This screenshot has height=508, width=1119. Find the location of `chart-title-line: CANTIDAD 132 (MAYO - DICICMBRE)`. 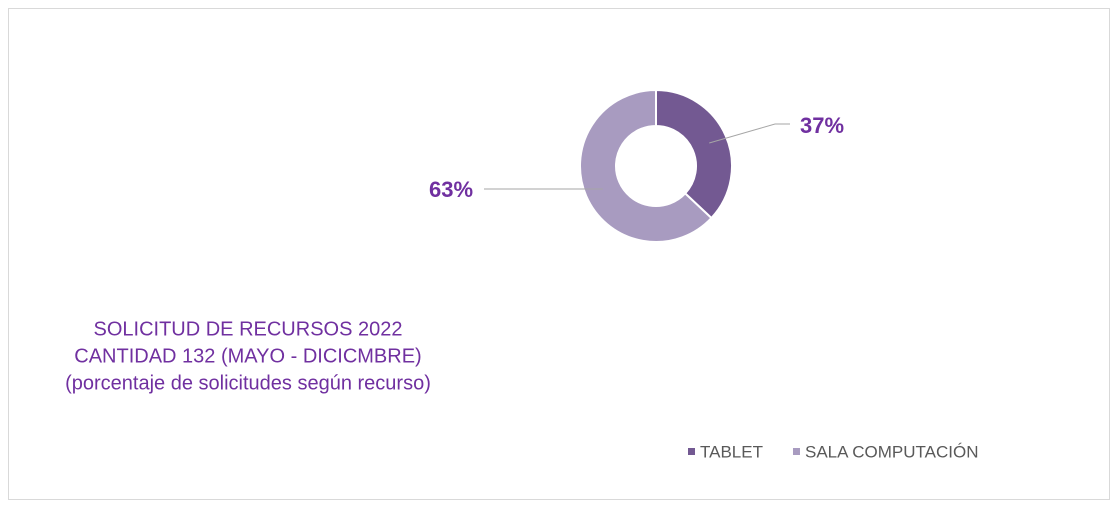

chart-title-line: CANTIDAD 132 (MAYO - DICICMBRE) is located at coordinates (247, 356).